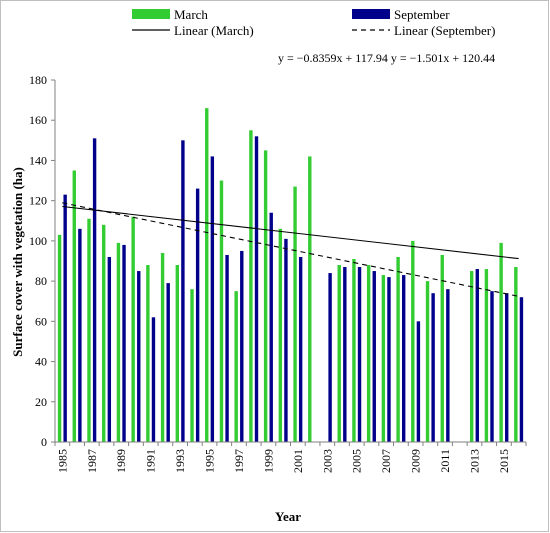 The width and height of the screenshot is (550, 533). Describe the element at coordinates (74, 306) in the screenshot. I see `bar-march-1986` at that location.